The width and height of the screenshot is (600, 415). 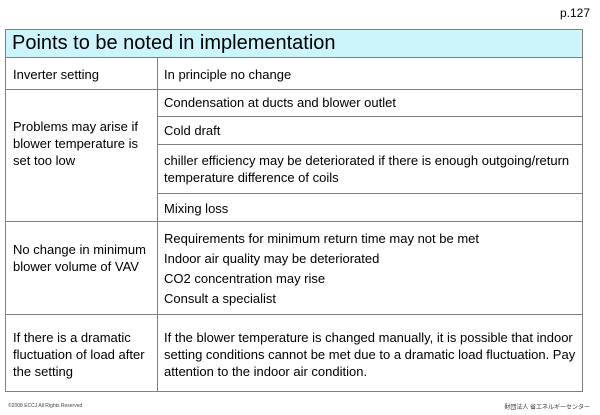 What do you see at coordinates (56, 74) in the screenshot?
I see `row-label-inverter-setting: Inverter setting` at bounding box center [56, 74].